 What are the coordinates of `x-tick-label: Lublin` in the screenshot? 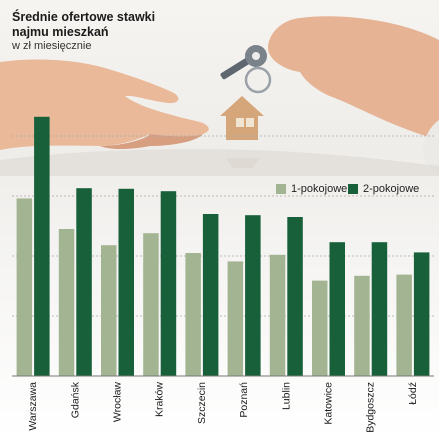 It's located at (286, 396).